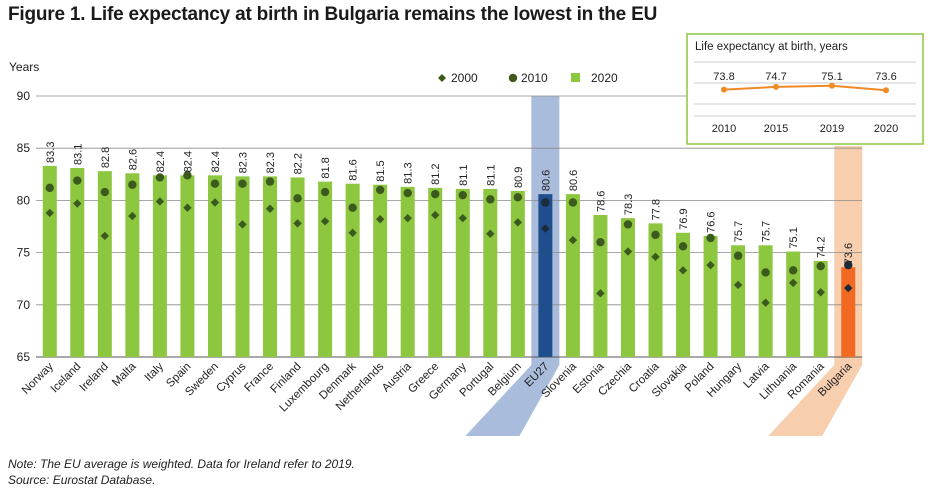 The image size is (933, 493). I want to click on marker-2010-ireland, so click(105, 192).